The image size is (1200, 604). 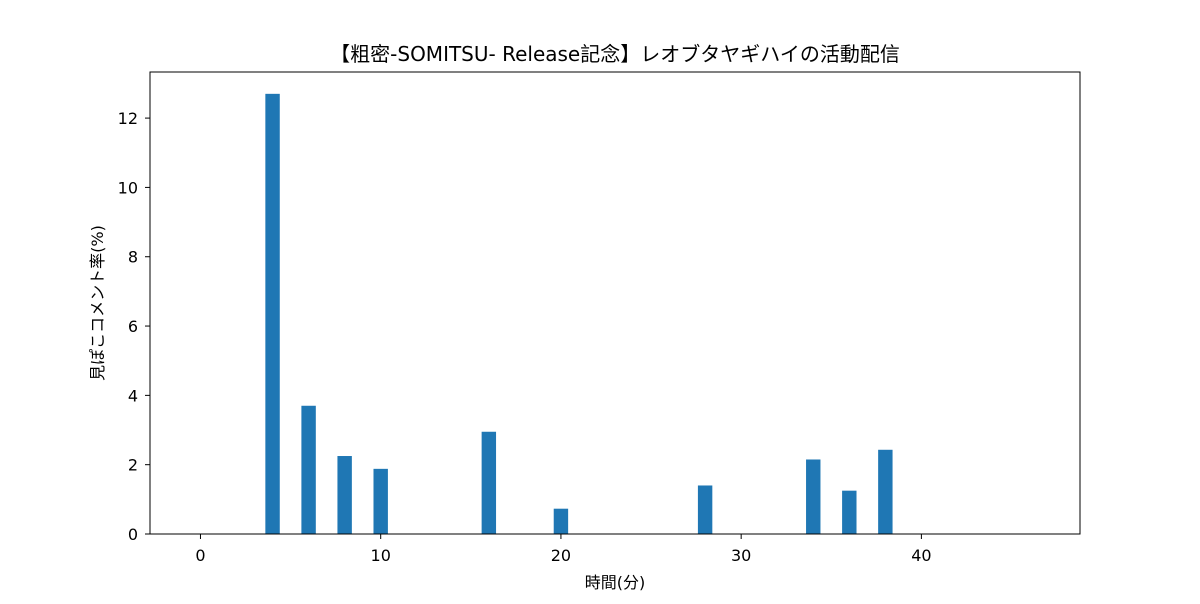 I want to click on y-tick-label: 2, so click(x=133, y=465).